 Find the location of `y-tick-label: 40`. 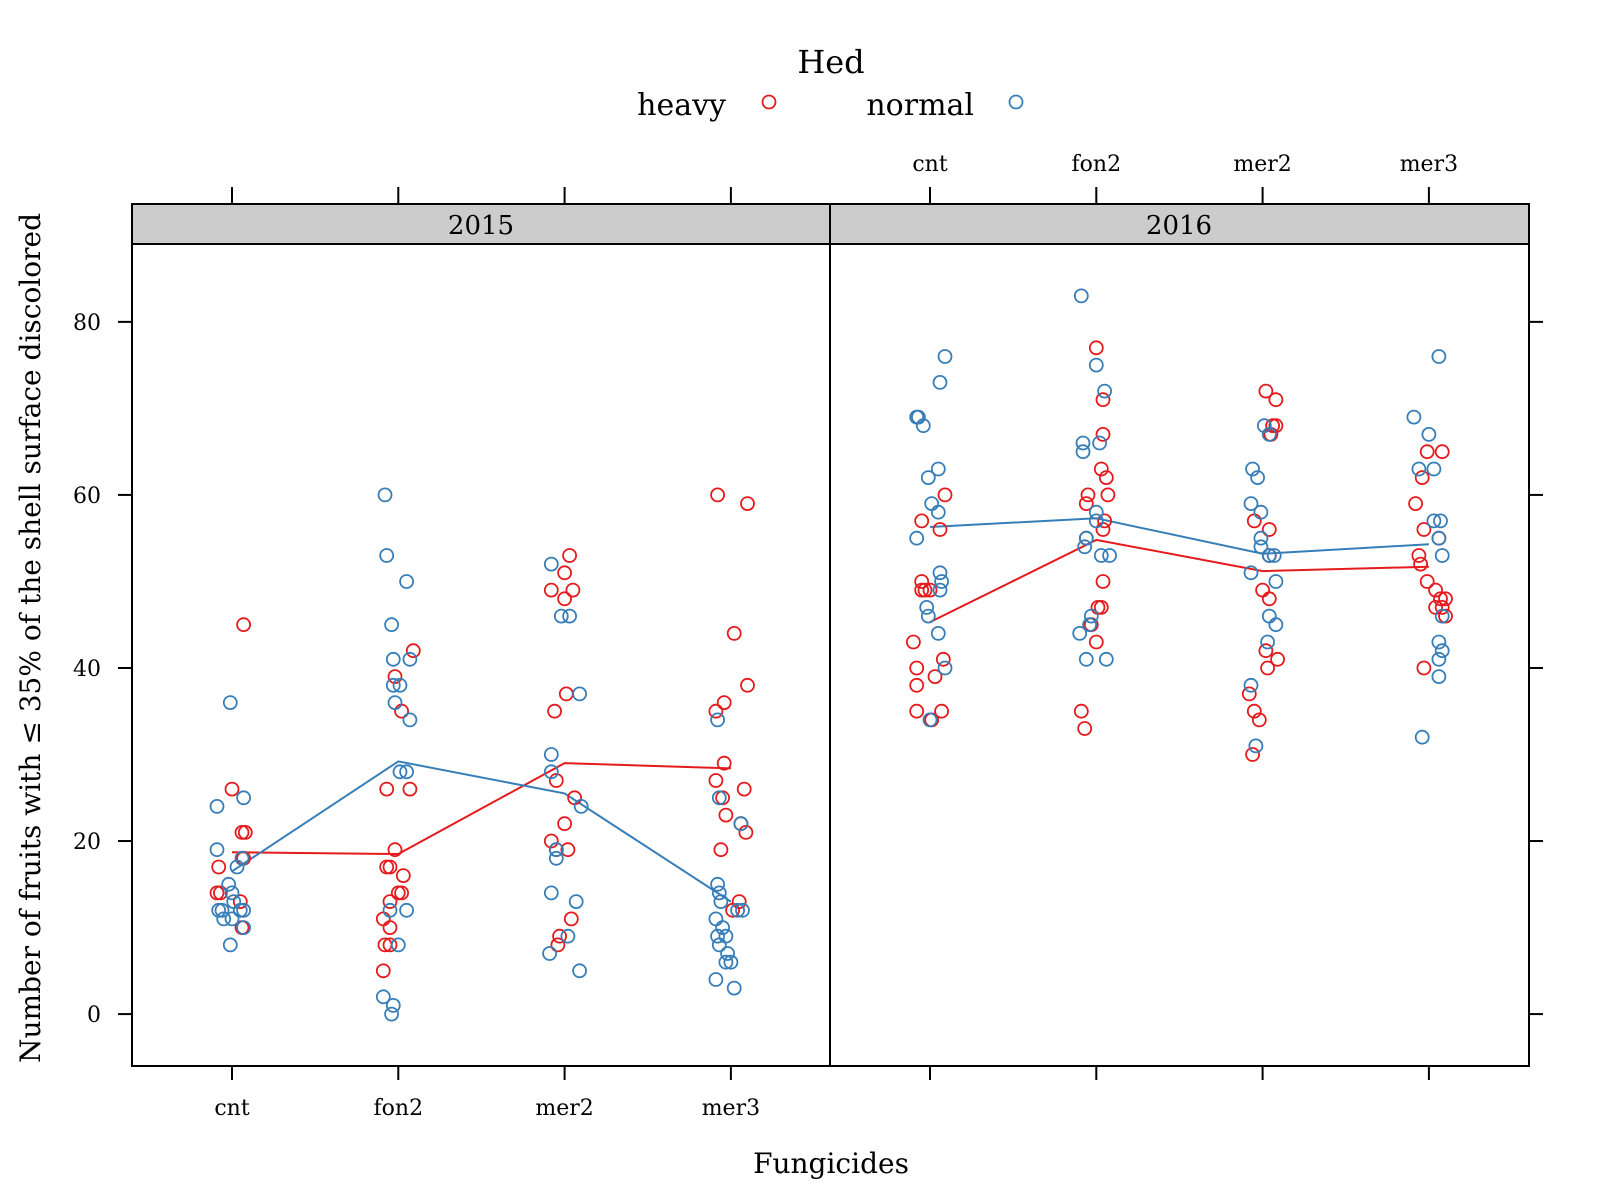

y-tick-label: 40 is located at coordinates (87, 669).